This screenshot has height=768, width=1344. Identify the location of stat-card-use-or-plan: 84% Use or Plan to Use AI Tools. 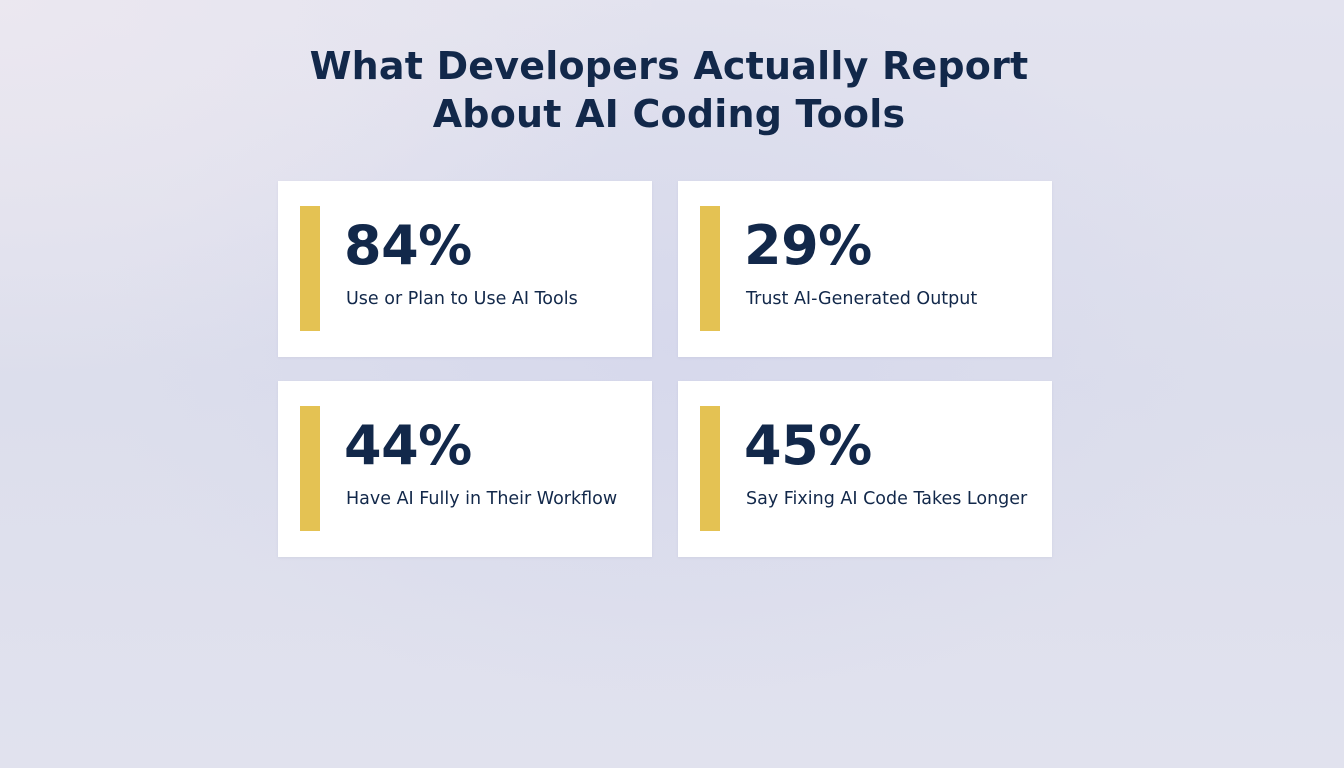
(465, 269).